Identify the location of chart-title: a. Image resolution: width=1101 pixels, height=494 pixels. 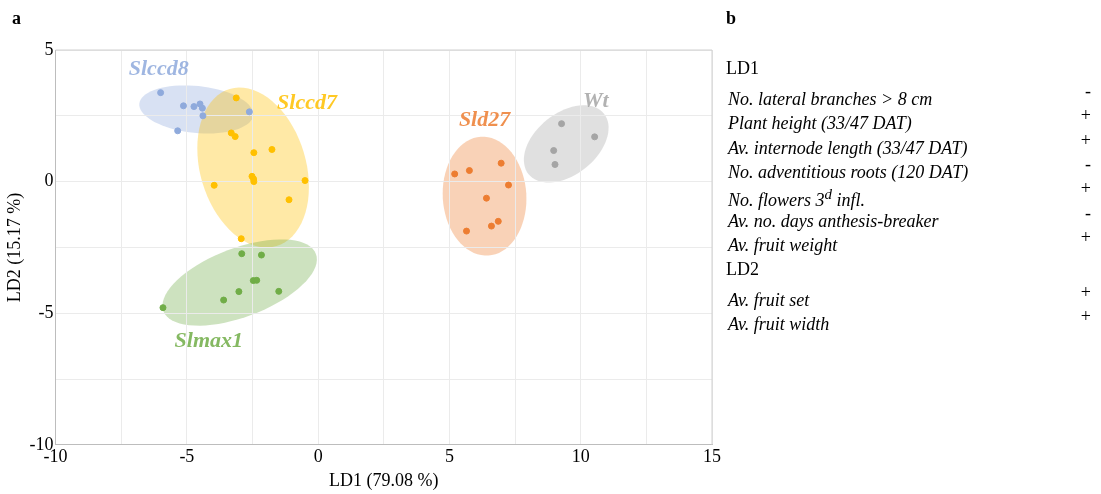
(16, 18).